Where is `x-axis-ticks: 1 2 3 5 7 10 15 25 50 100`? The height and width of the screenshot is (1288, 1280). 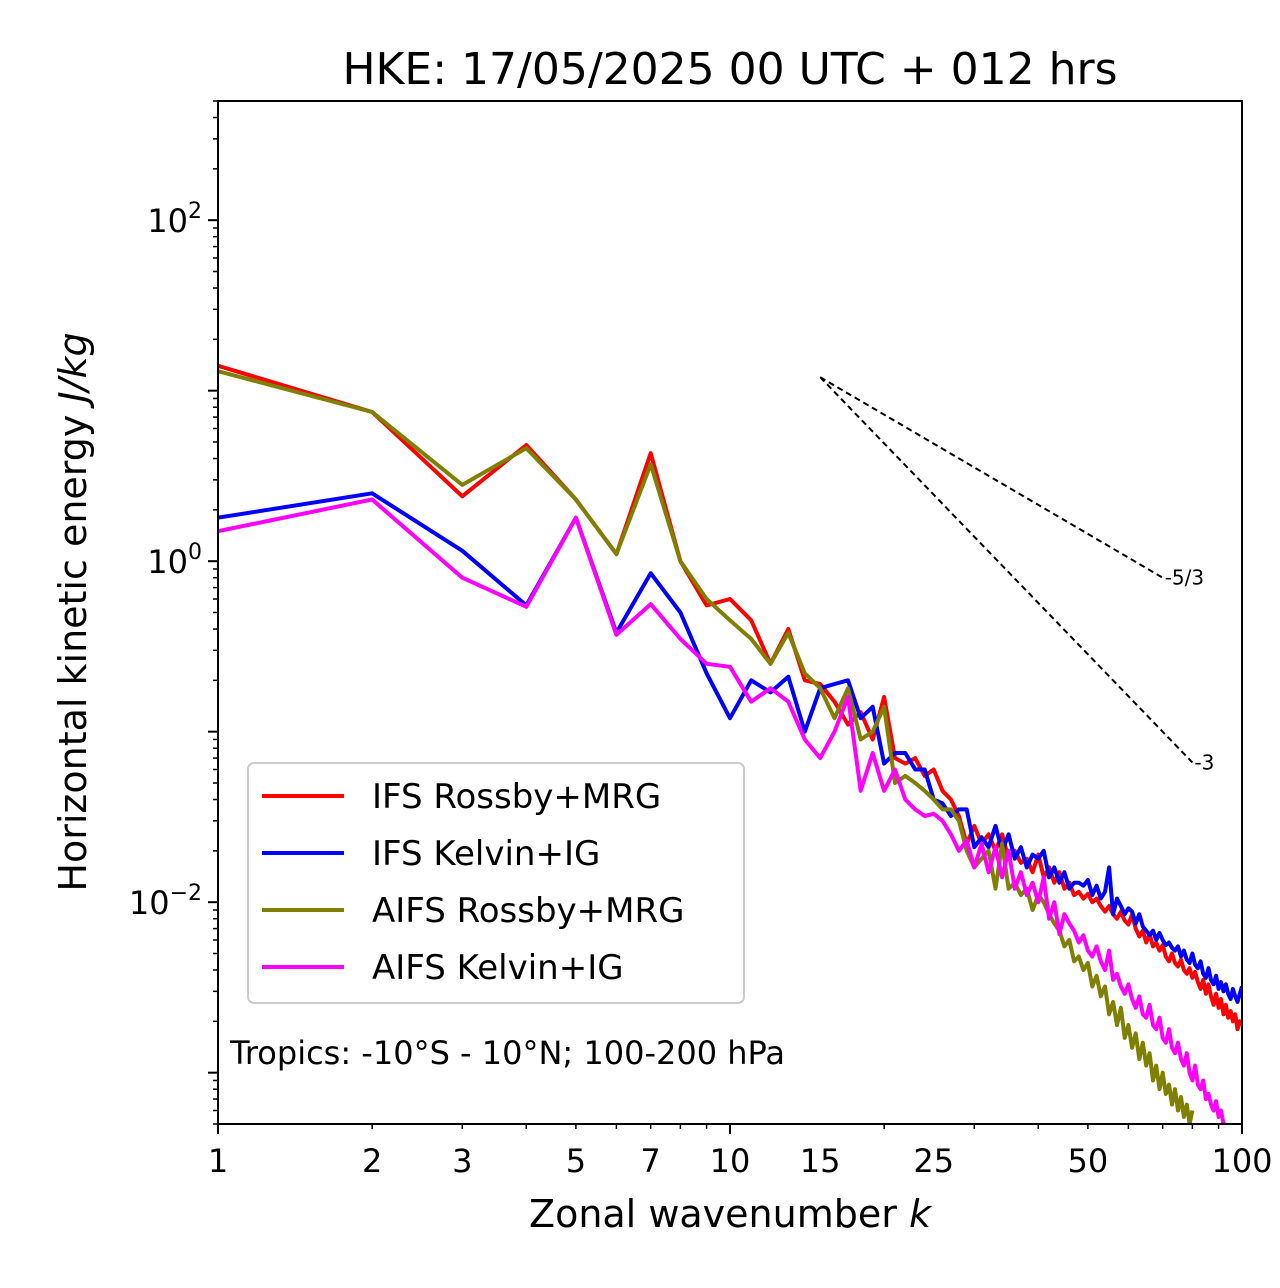
x-axis-ticks: 1 2 3 5 7 10 15 25 50 100 is located at coordinates (740, 1152).